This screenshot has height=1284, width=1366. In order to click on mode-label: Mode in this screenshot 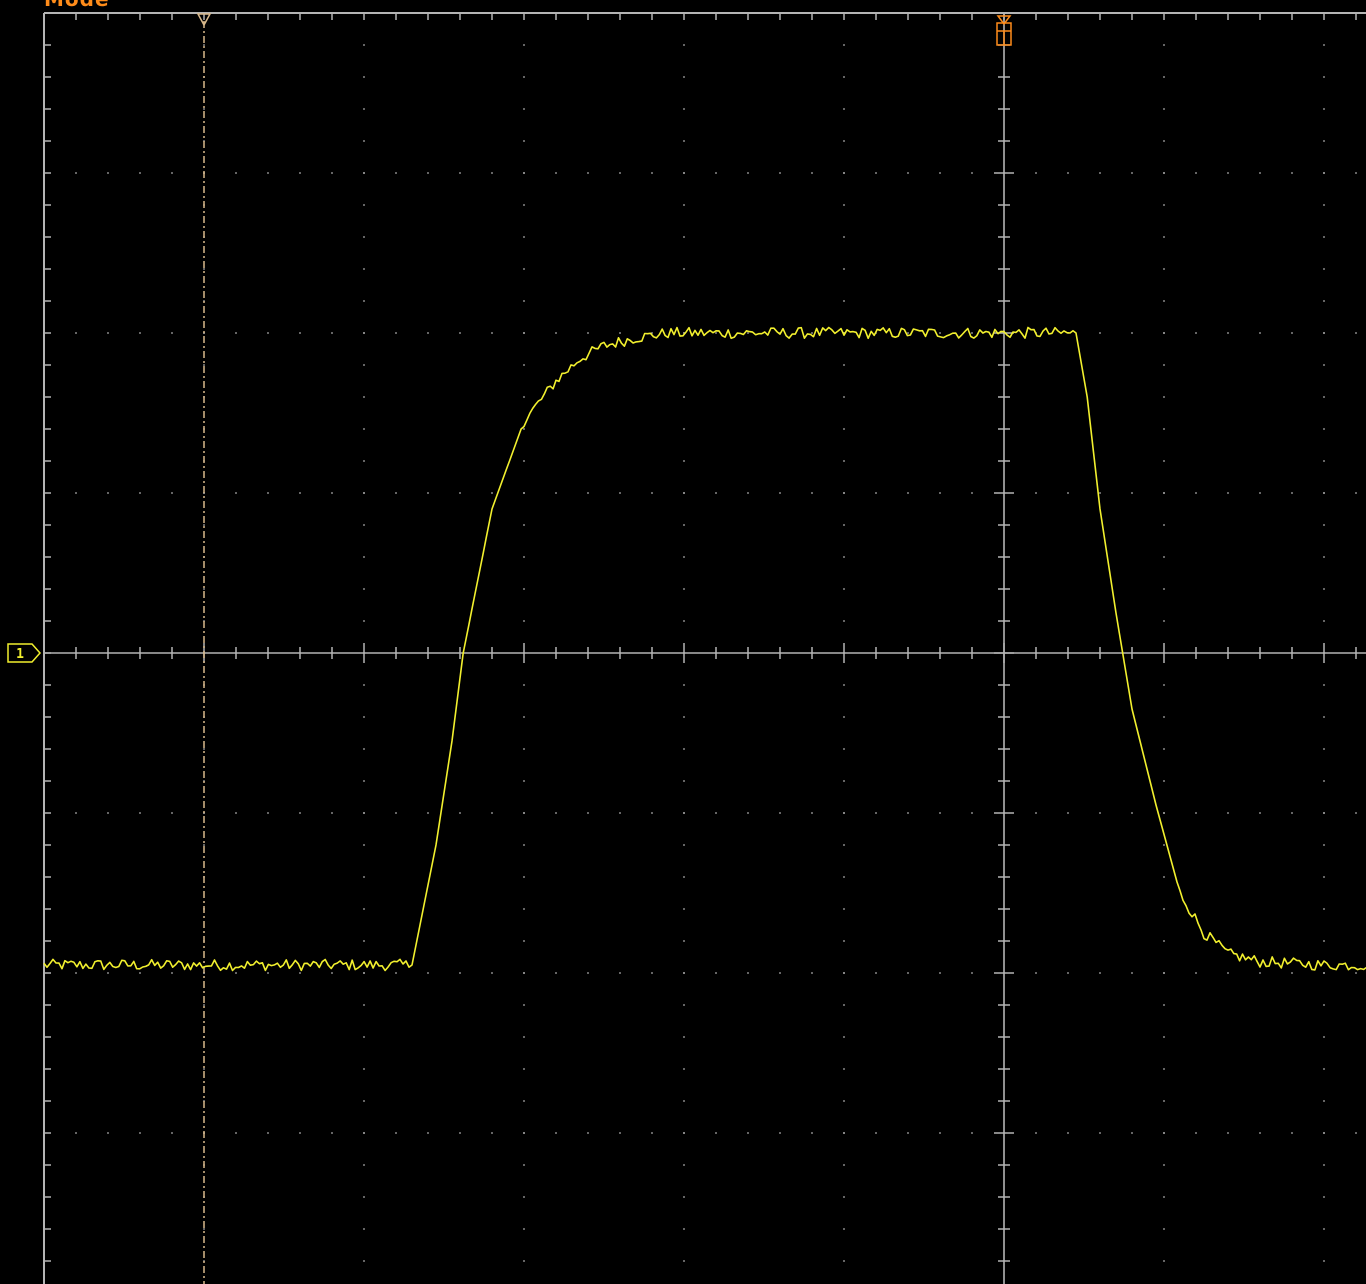, I will do `click(77, 4)`.